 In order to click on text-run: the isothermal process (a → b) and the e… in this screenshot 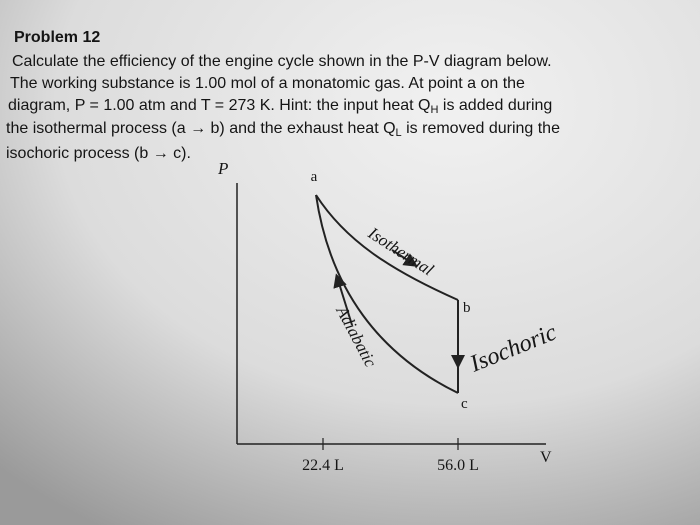, I will do `click(201, 128)`.